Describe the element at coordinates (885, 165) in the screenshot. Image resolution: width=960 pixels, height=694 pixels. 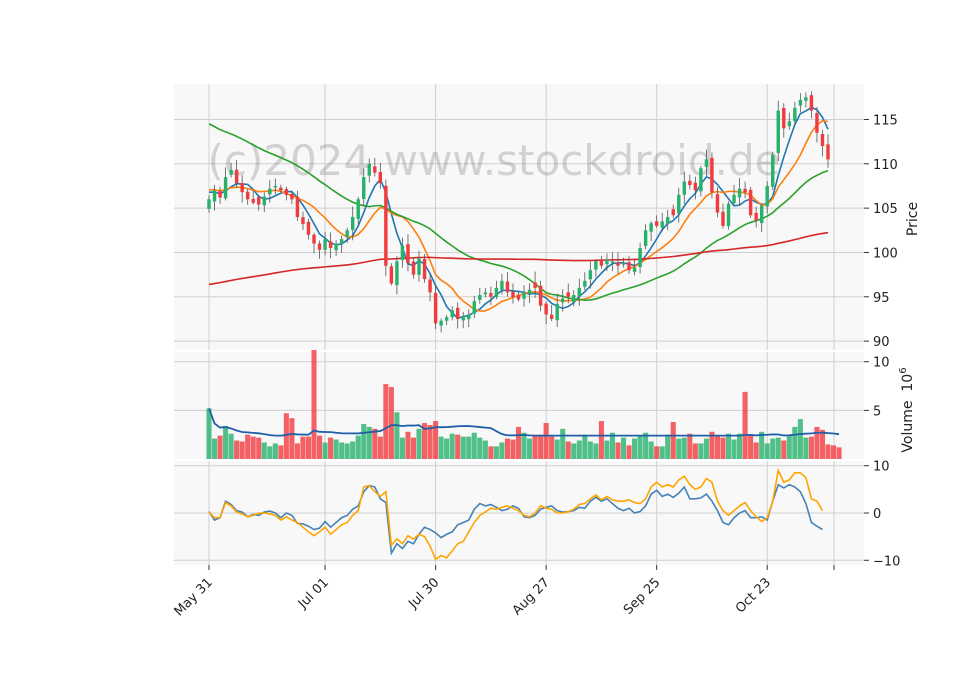
I see `price-tick-label: 110` at that location.